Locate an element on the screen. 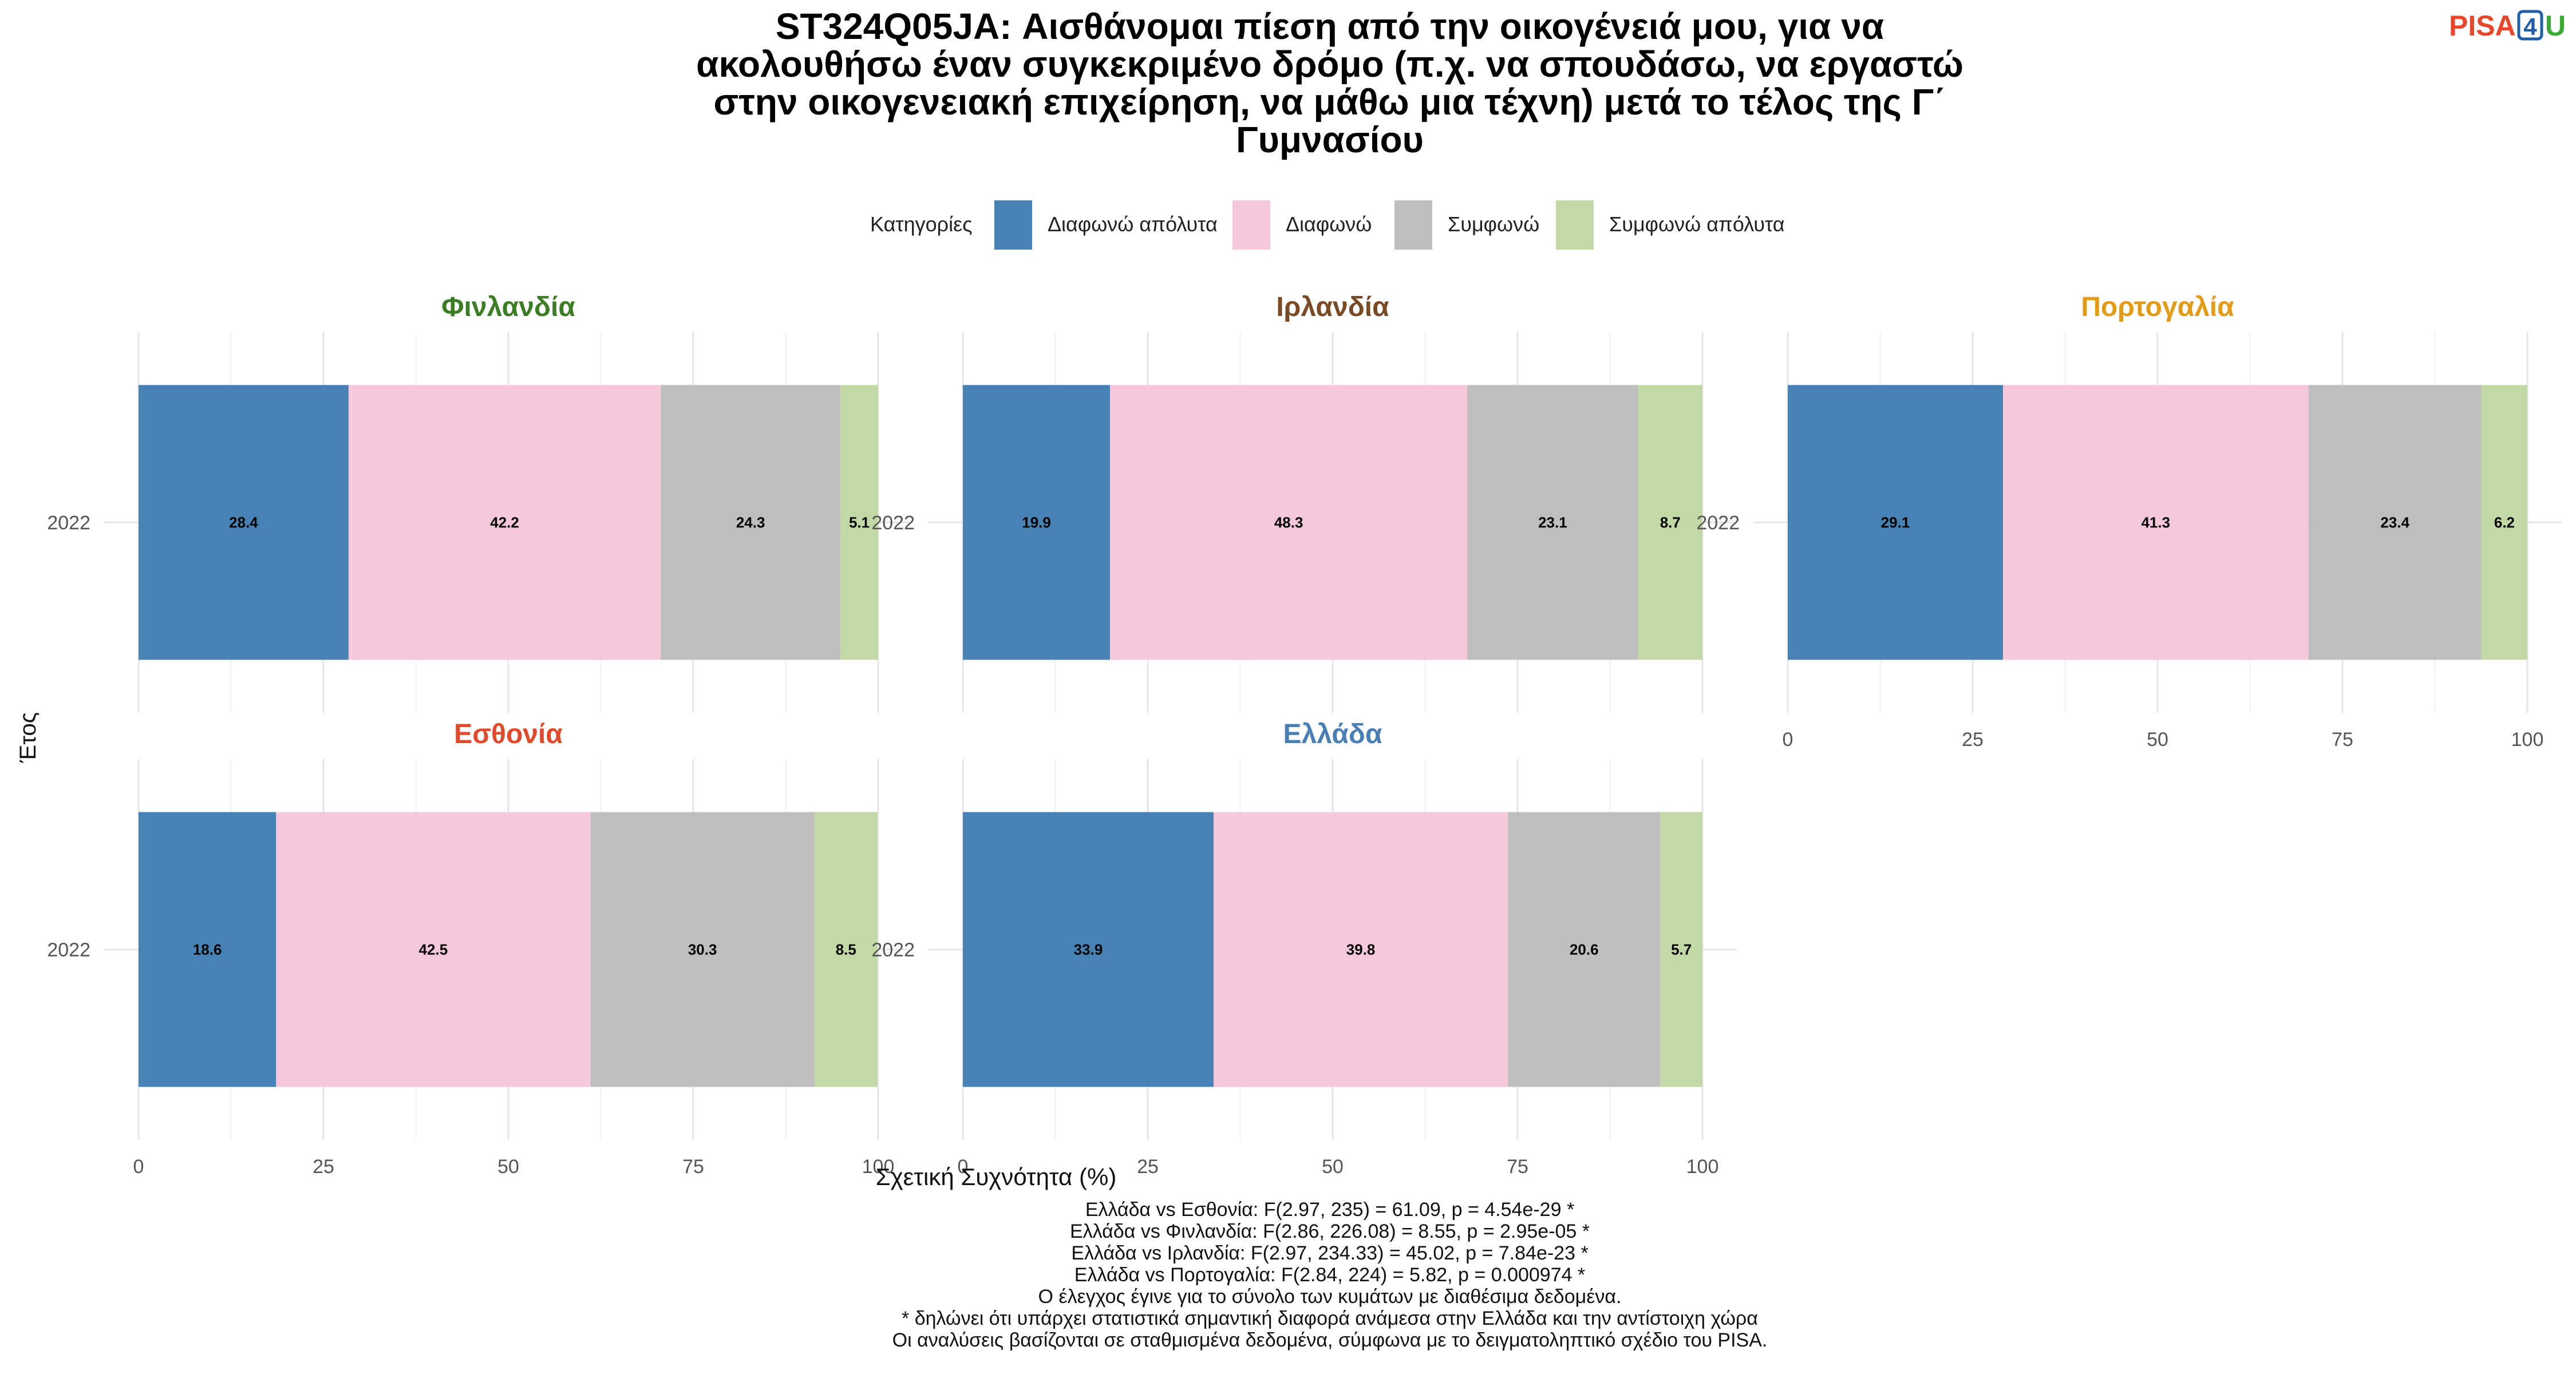 The image size is (2576, 1374). panel-title: Πορτογαλία is located at coordinates (2157, 307).